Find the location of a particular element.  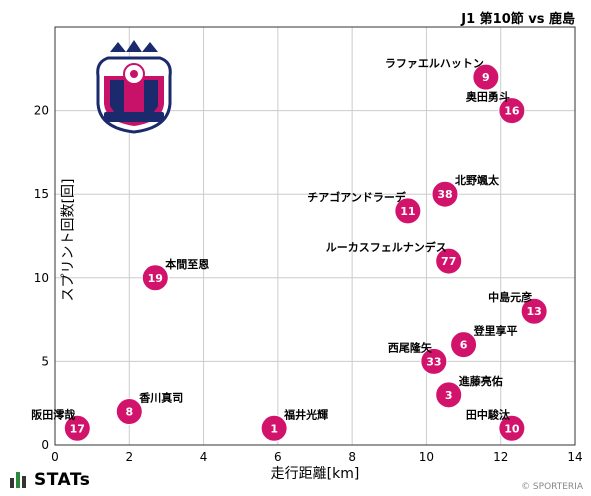

club-crest-icon is located at coordinates (134, 87).